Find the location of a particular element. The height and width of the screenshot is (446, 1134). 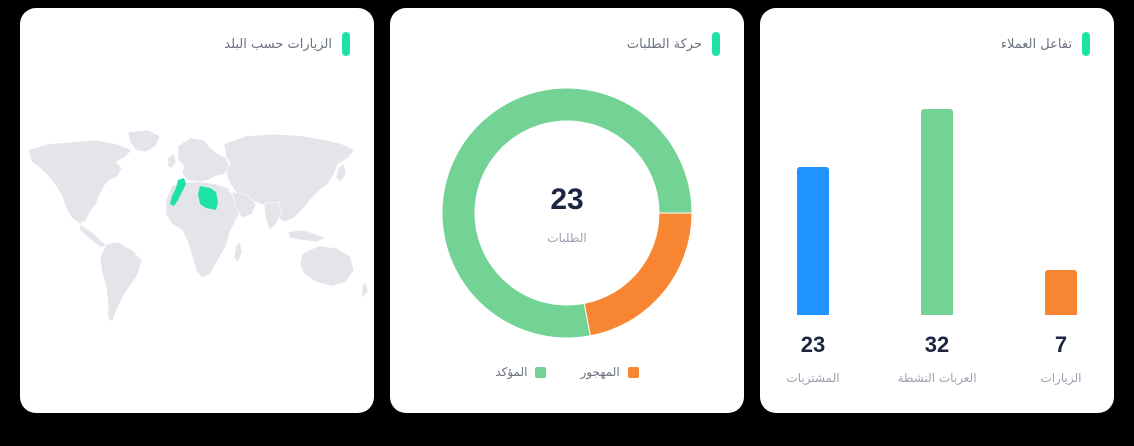

stat-value: 32 is located at coordinates (937, 344).